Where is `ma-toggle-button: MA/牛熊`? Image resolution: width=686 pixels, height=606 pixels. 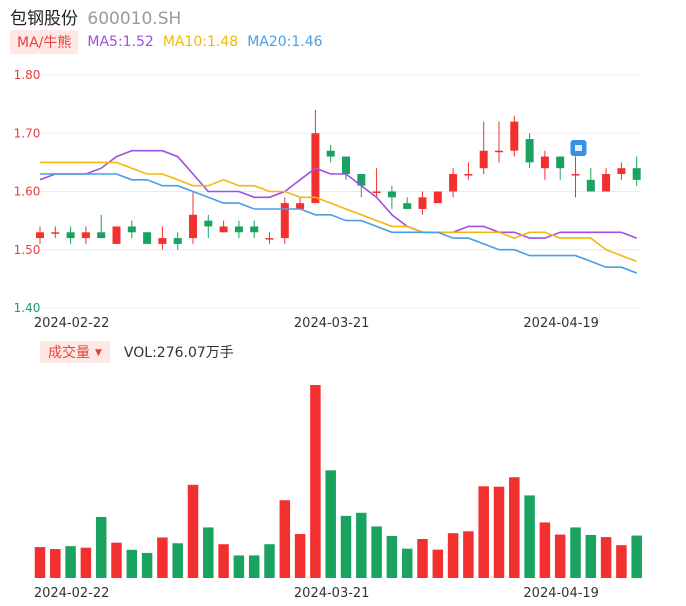 ma-toggle-button: MA/牛熊 is located at coordinates (44, 42).